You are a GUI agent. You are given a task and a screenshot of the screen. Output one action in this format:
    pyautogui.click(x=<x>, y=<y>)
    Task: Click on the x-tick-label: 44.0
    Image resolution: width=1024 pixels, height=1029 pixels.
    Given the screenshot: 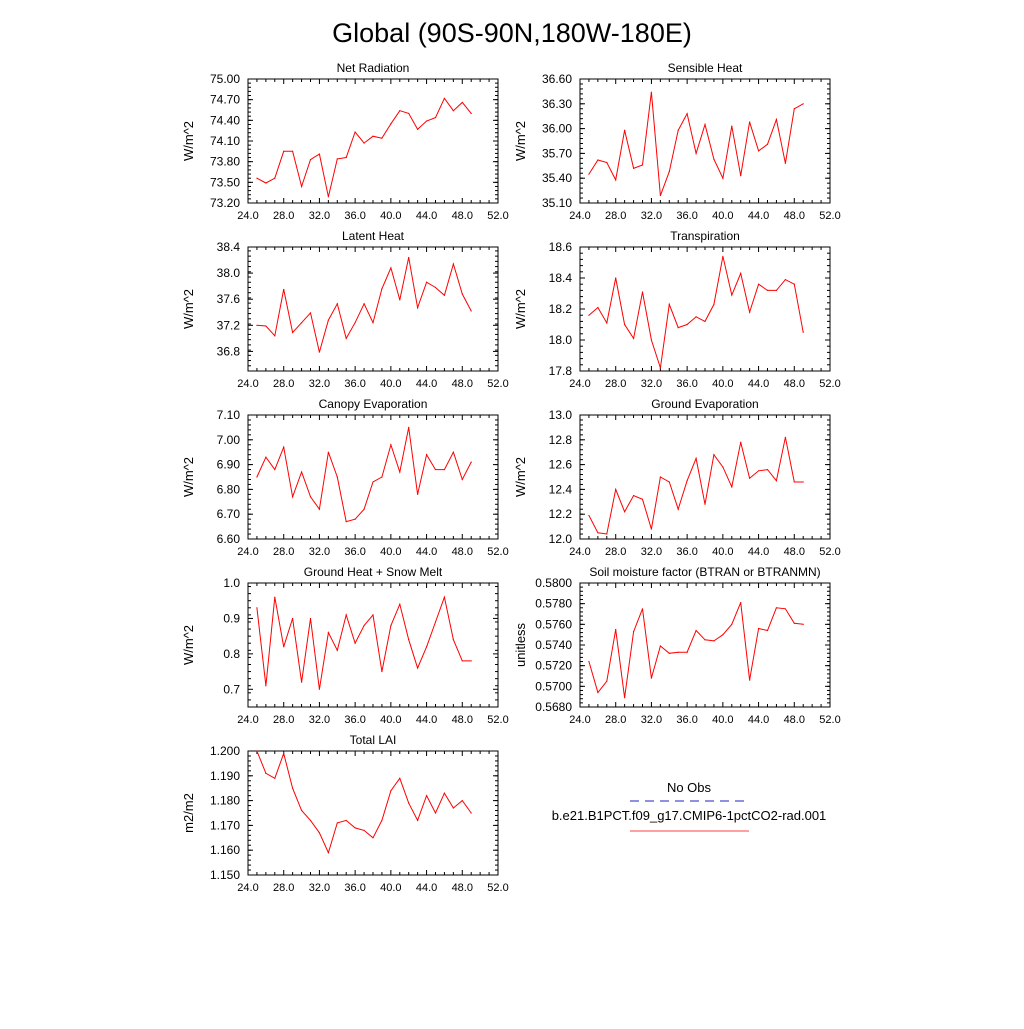 What is the action you would take?
    pyautogui.click(x=758, y=384)
    